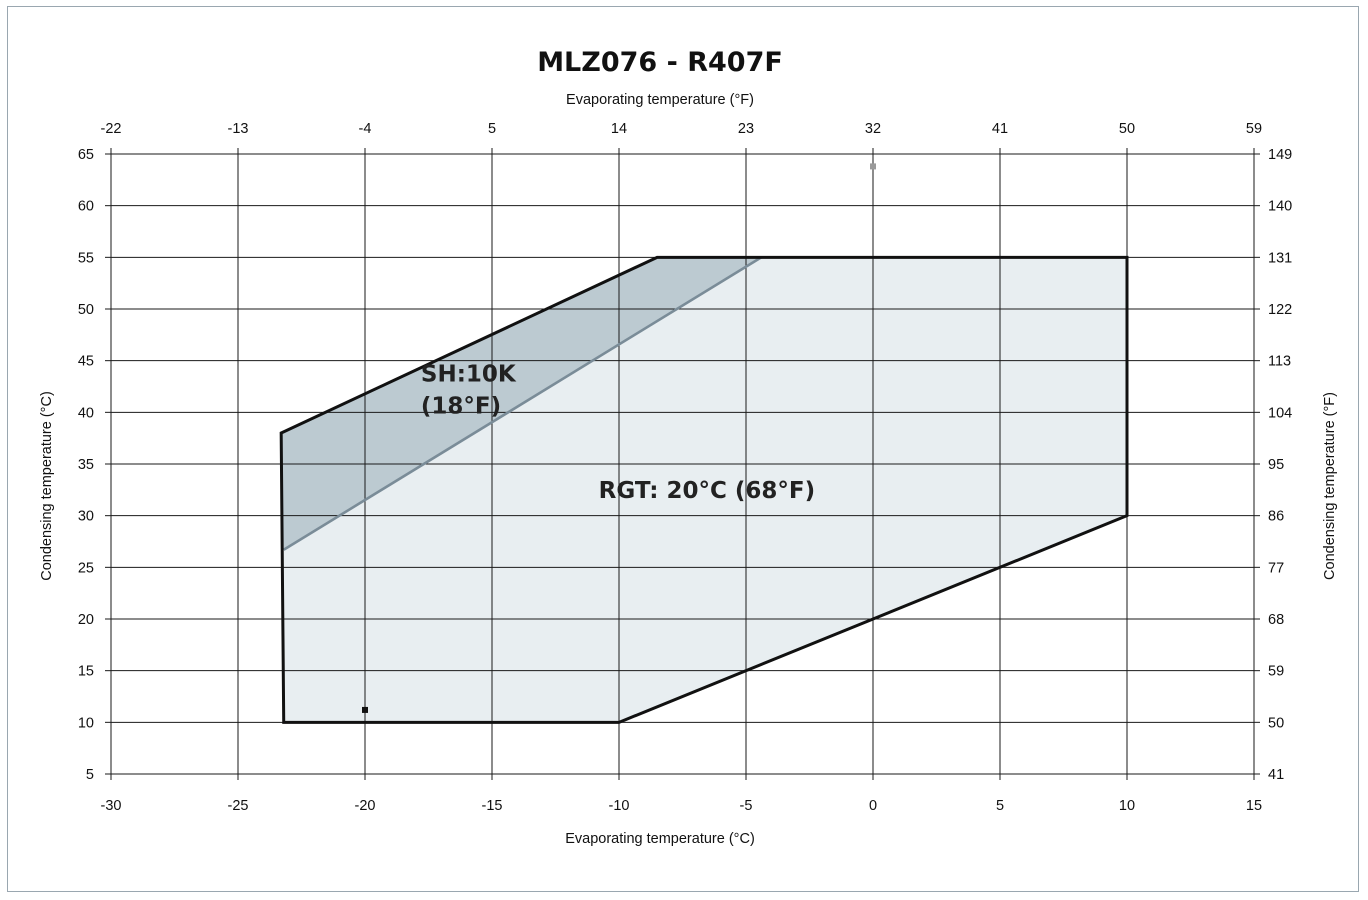 This screenshot has width=1368, height=900. What do you see at coordinates (1276, 620) in the screenshot?
I see `y2-tick-label: 68` at bounding box center [1276, 620].